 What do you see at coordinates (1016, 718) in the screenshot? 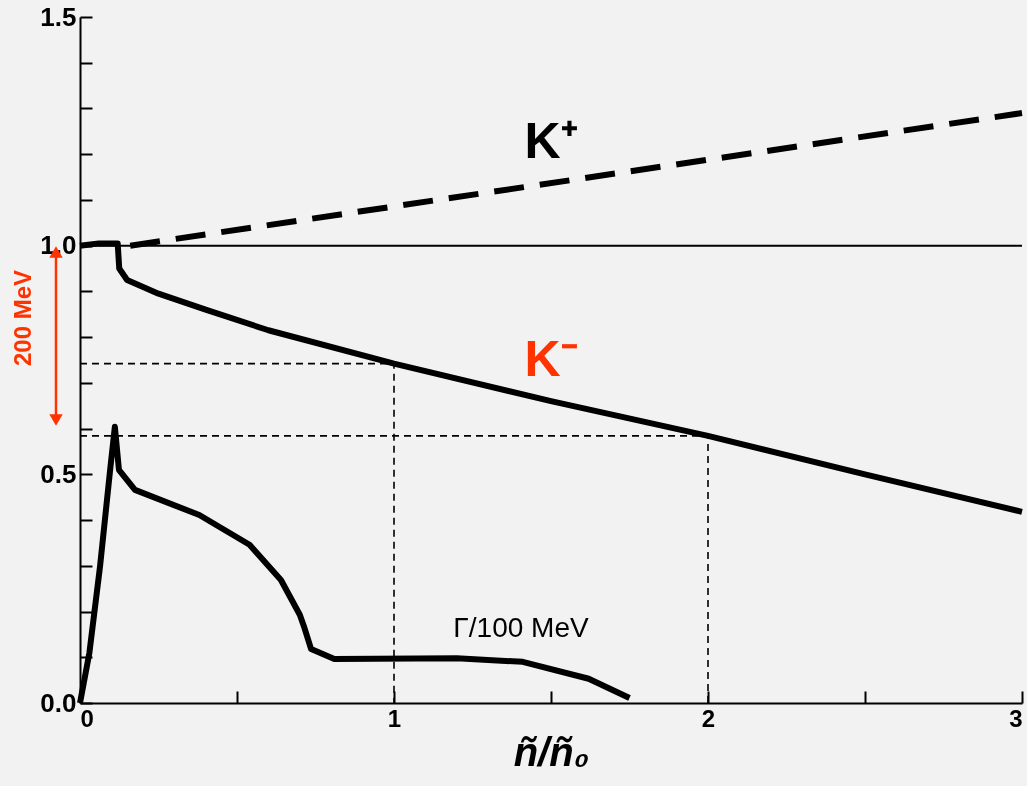
I see `x-tick-label: 3` at bounding box center [1016, 718].